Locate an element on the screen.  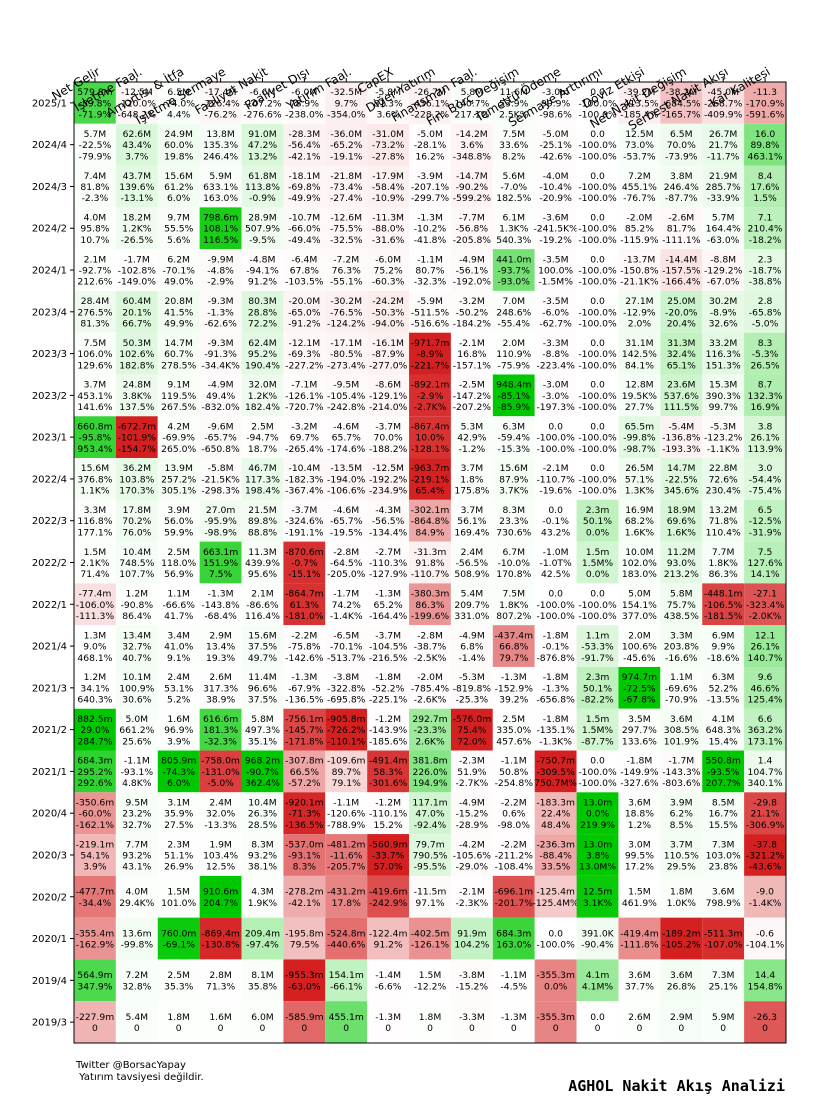
cell-value: 170.8% is located at coordinates (513, 574).